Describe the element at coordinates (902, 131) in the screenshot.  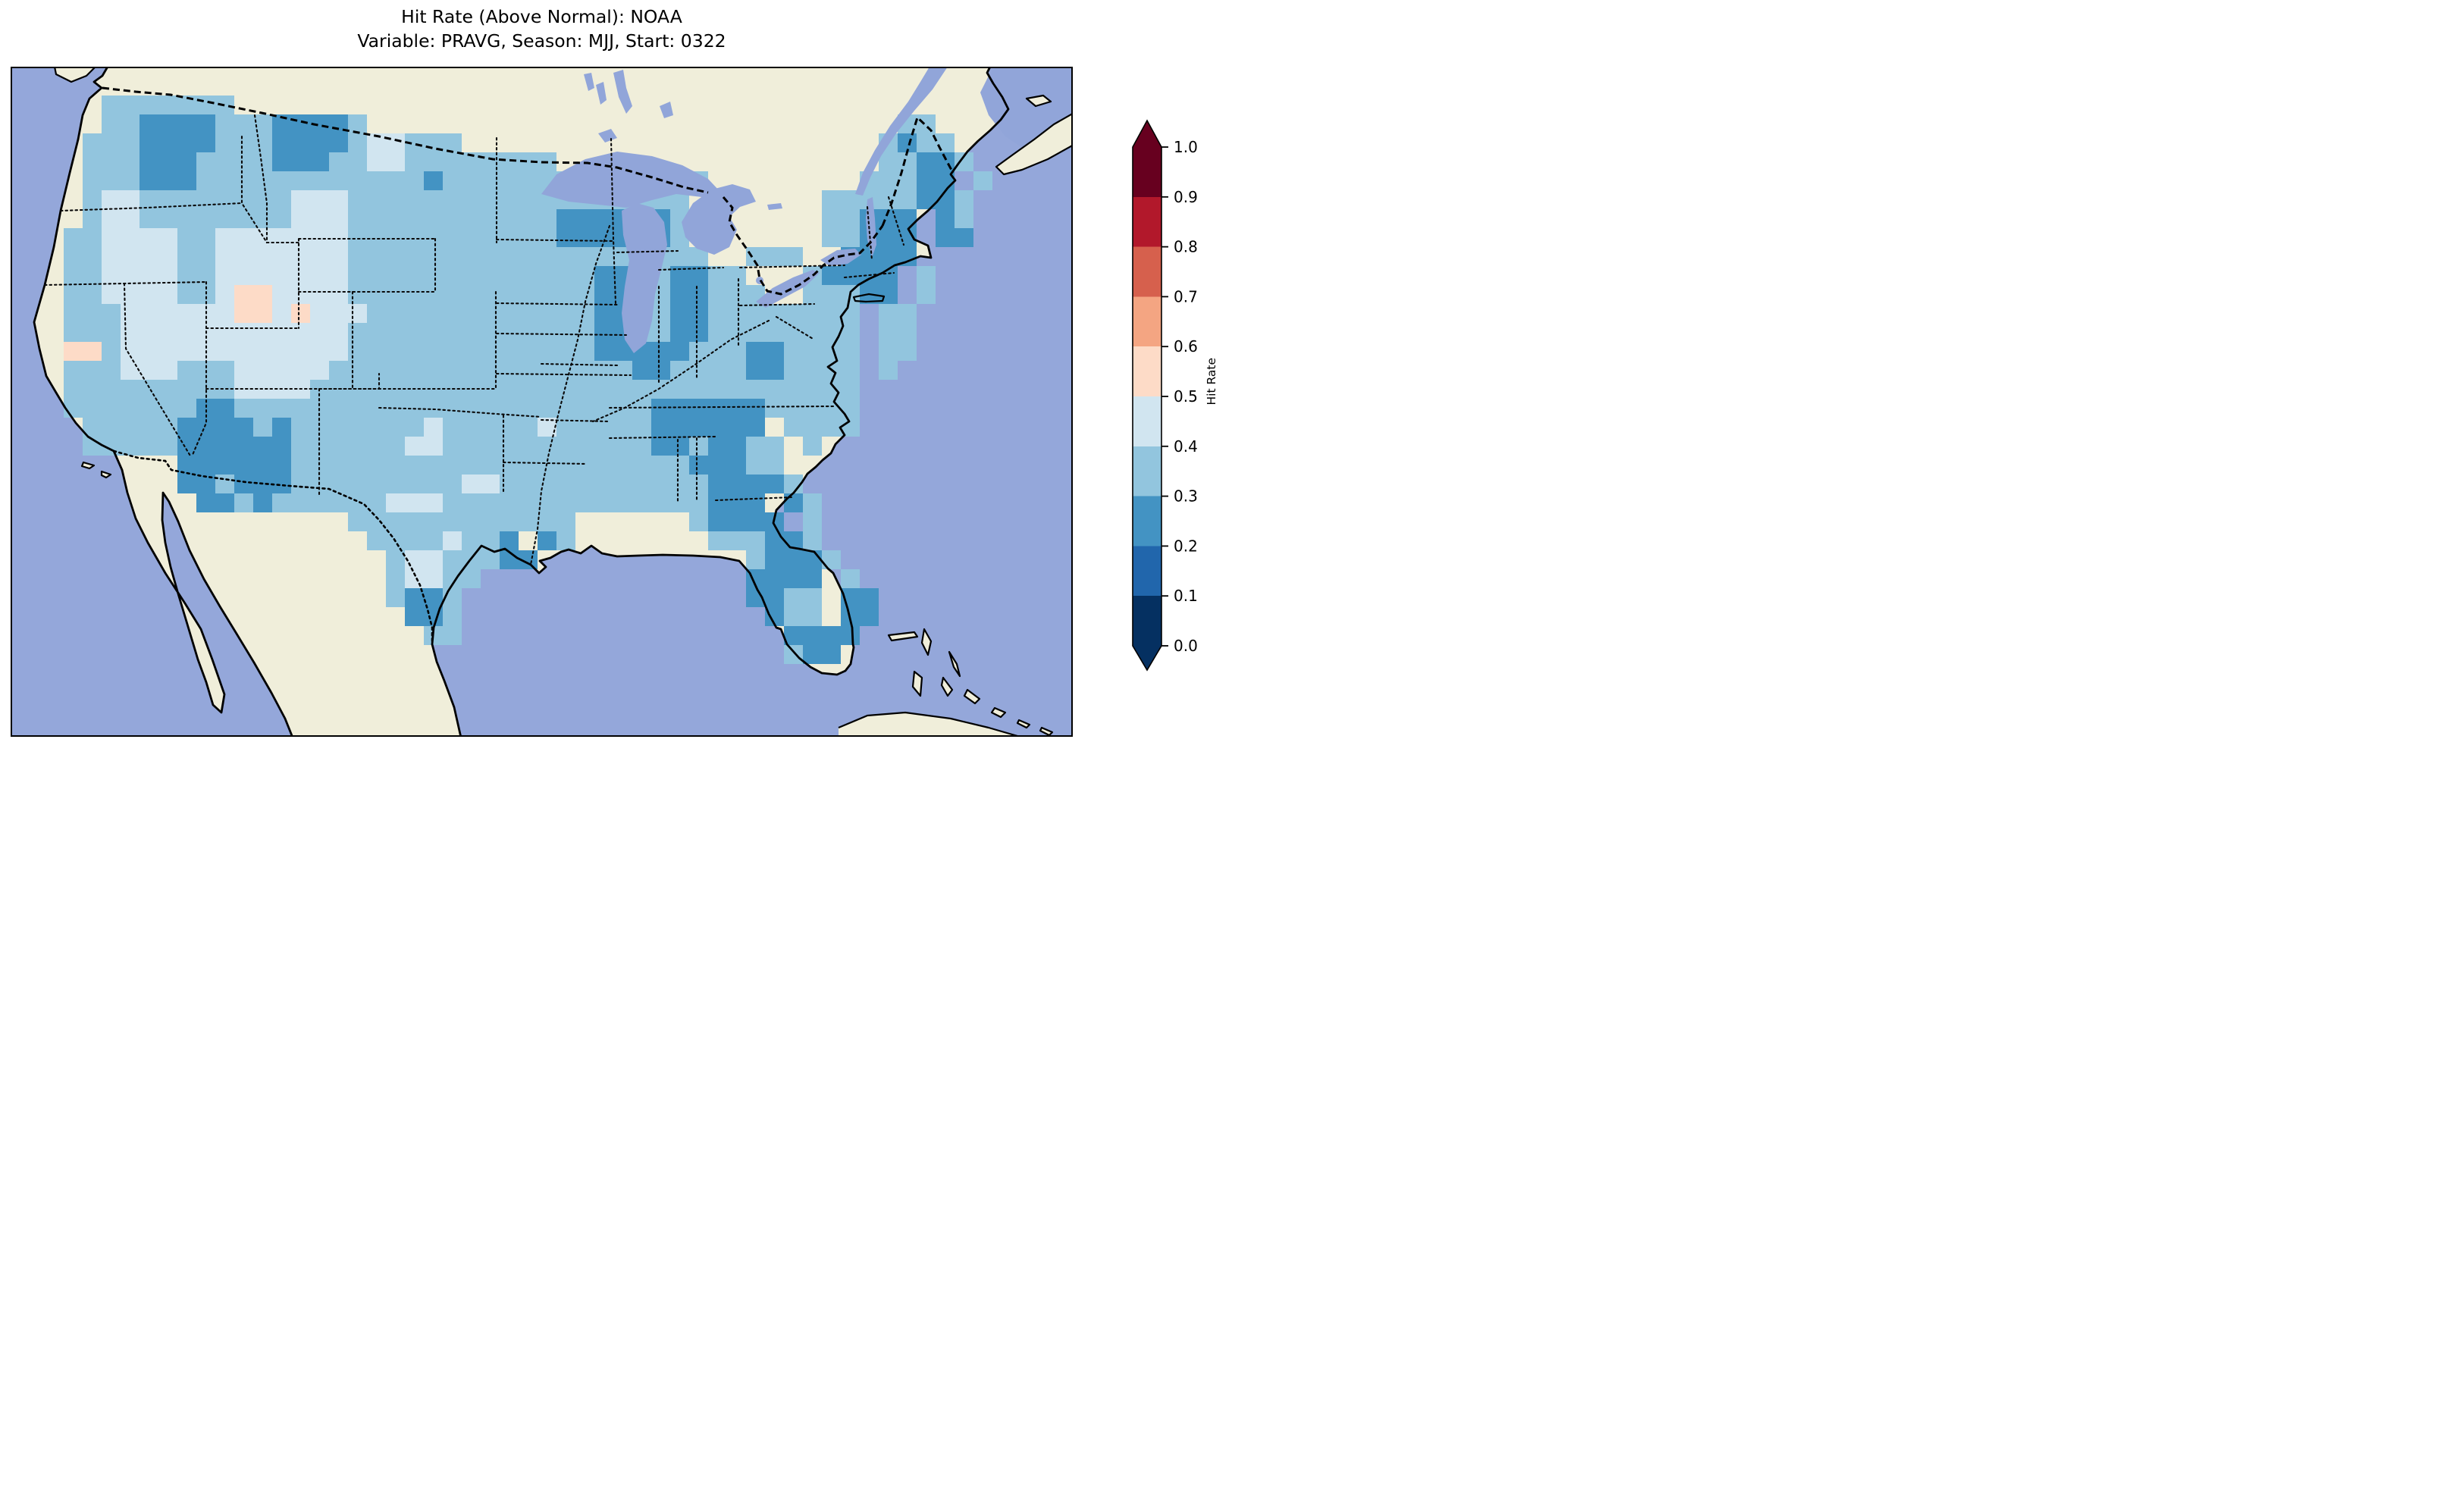
I see `st-lawrence-river` at that location.